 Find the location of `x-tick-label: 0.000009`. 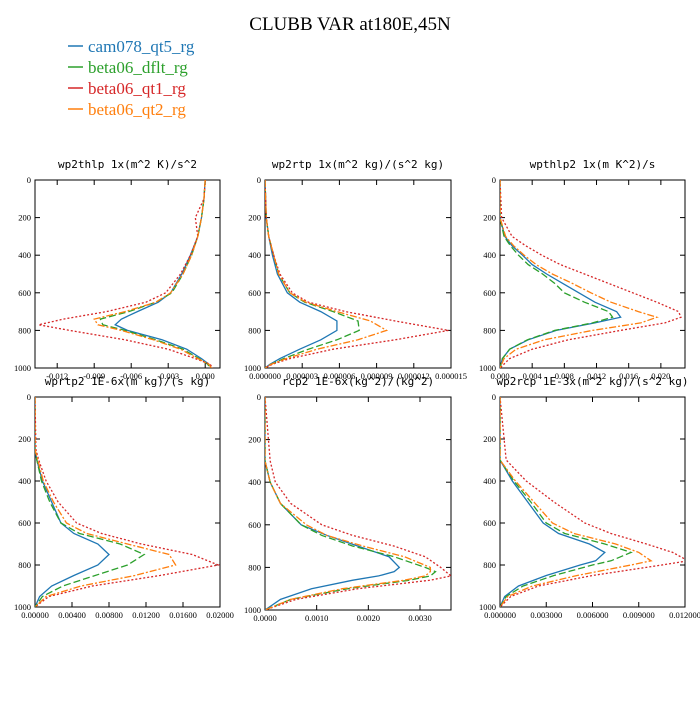

x-tick-label: 0.000009 is located at coordinates (377, 376).